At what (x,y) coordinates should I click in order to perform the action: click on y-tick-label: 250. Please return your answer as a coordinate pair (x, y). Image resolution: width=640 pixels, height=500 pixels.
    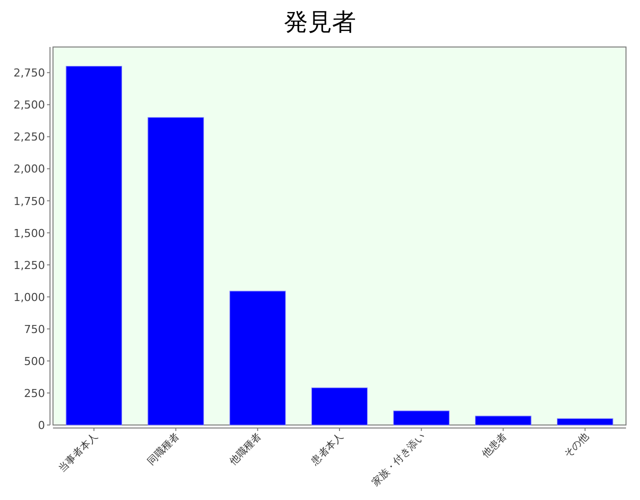
    Looking at the image, I should click on (34, 393).